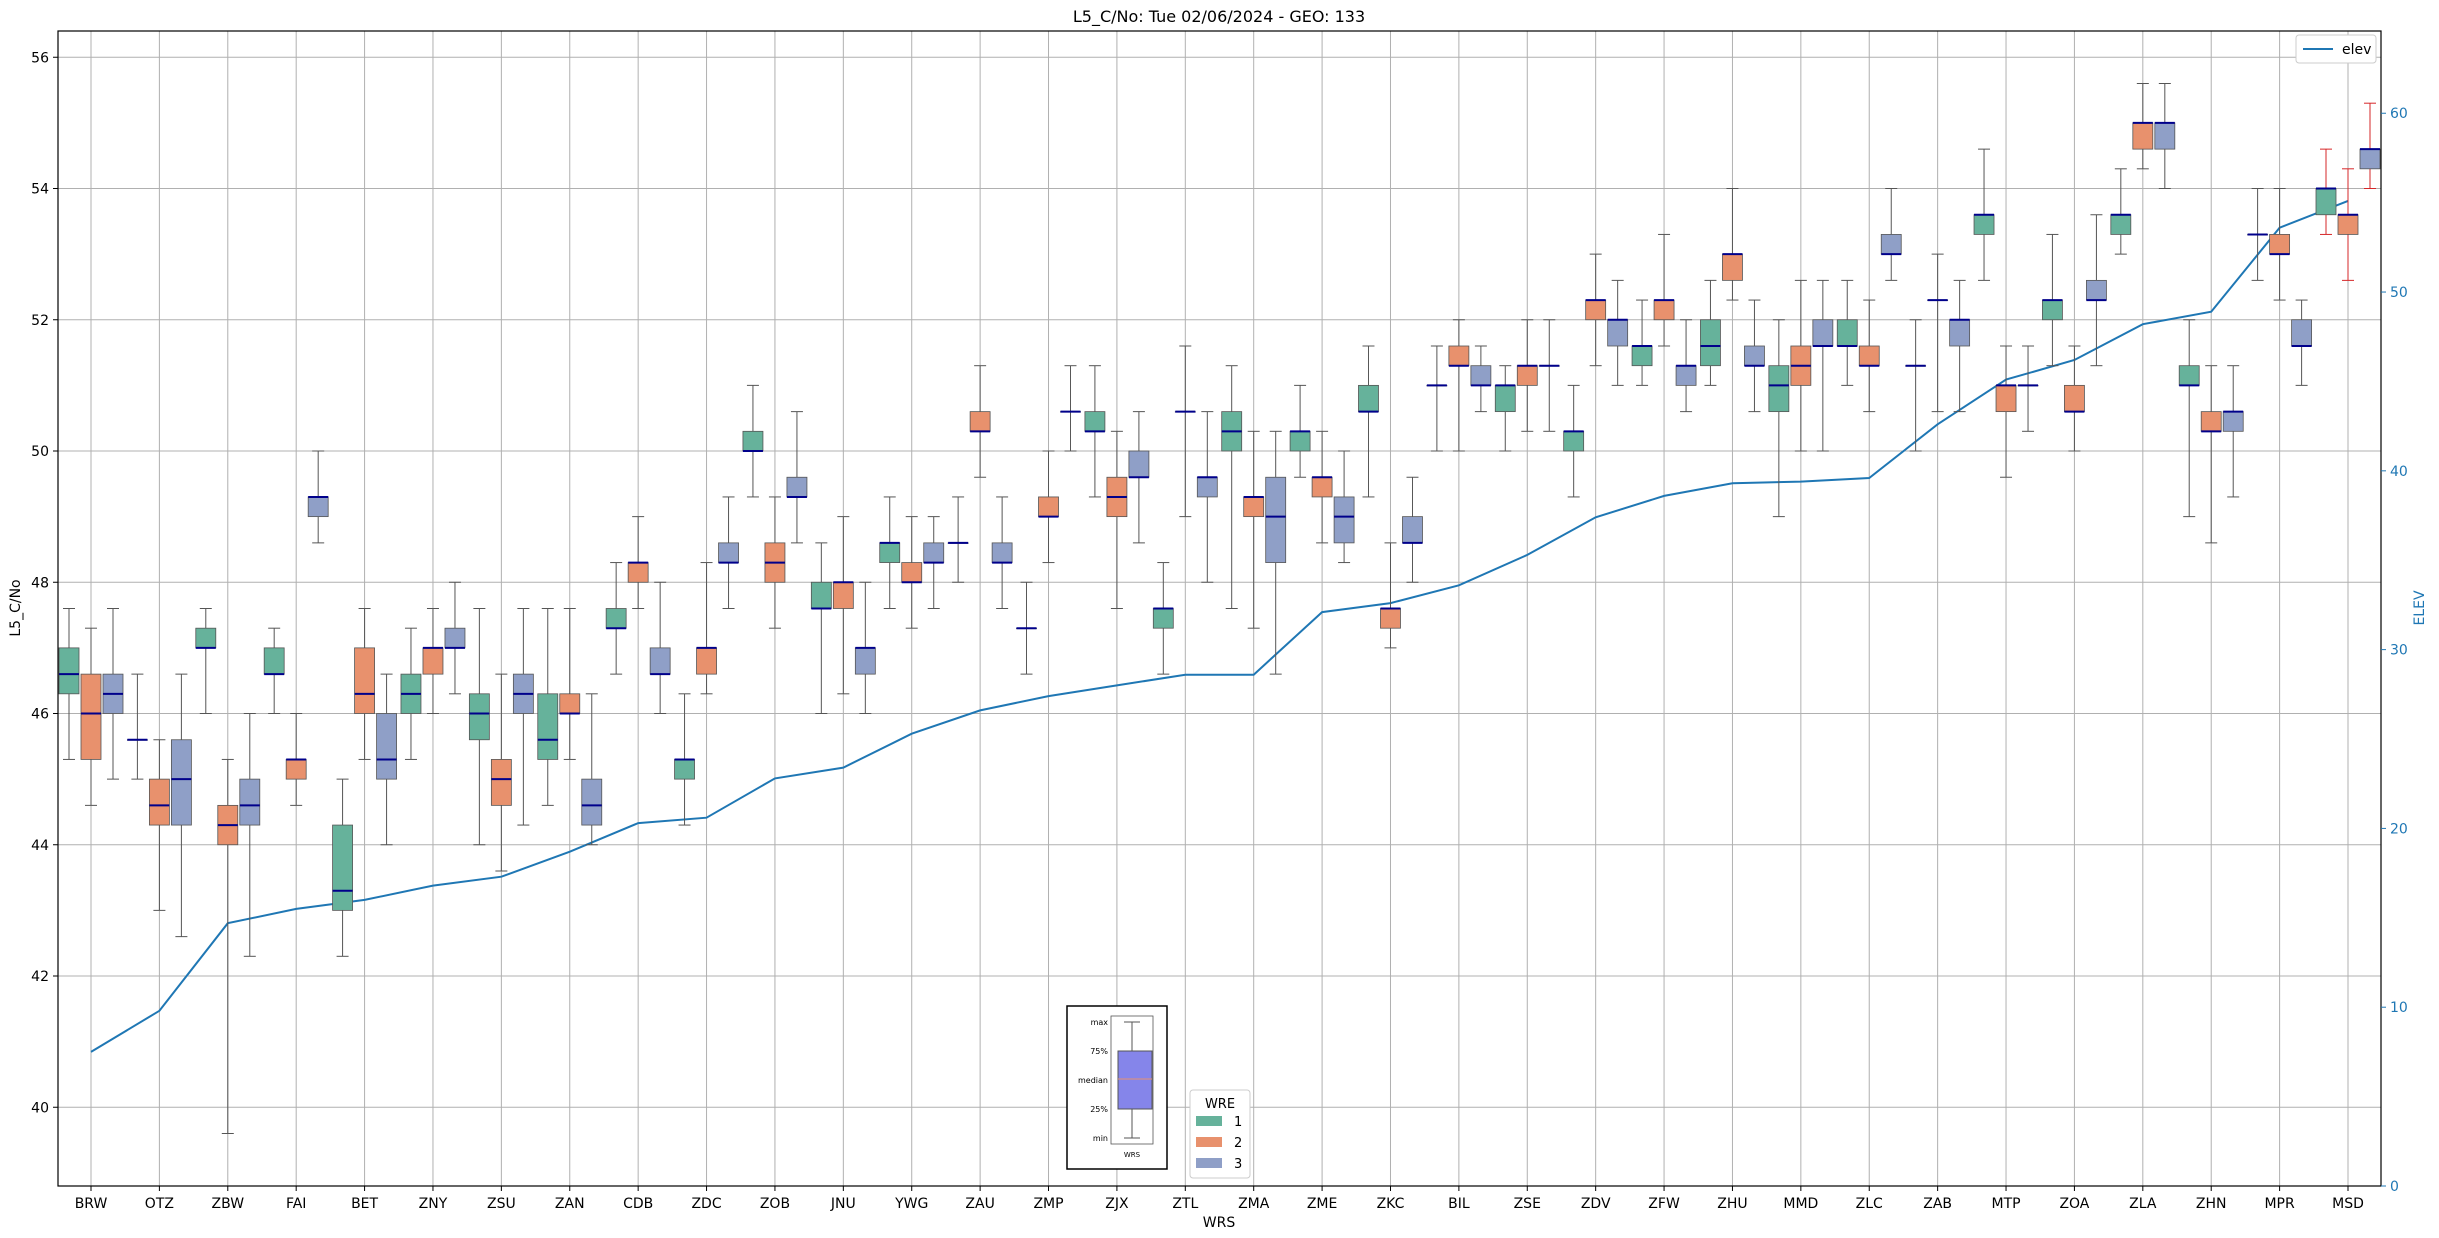 This screenshot has height=1238, width=2439. I want to click on box-BIL-wre3, so click(1481, 379).